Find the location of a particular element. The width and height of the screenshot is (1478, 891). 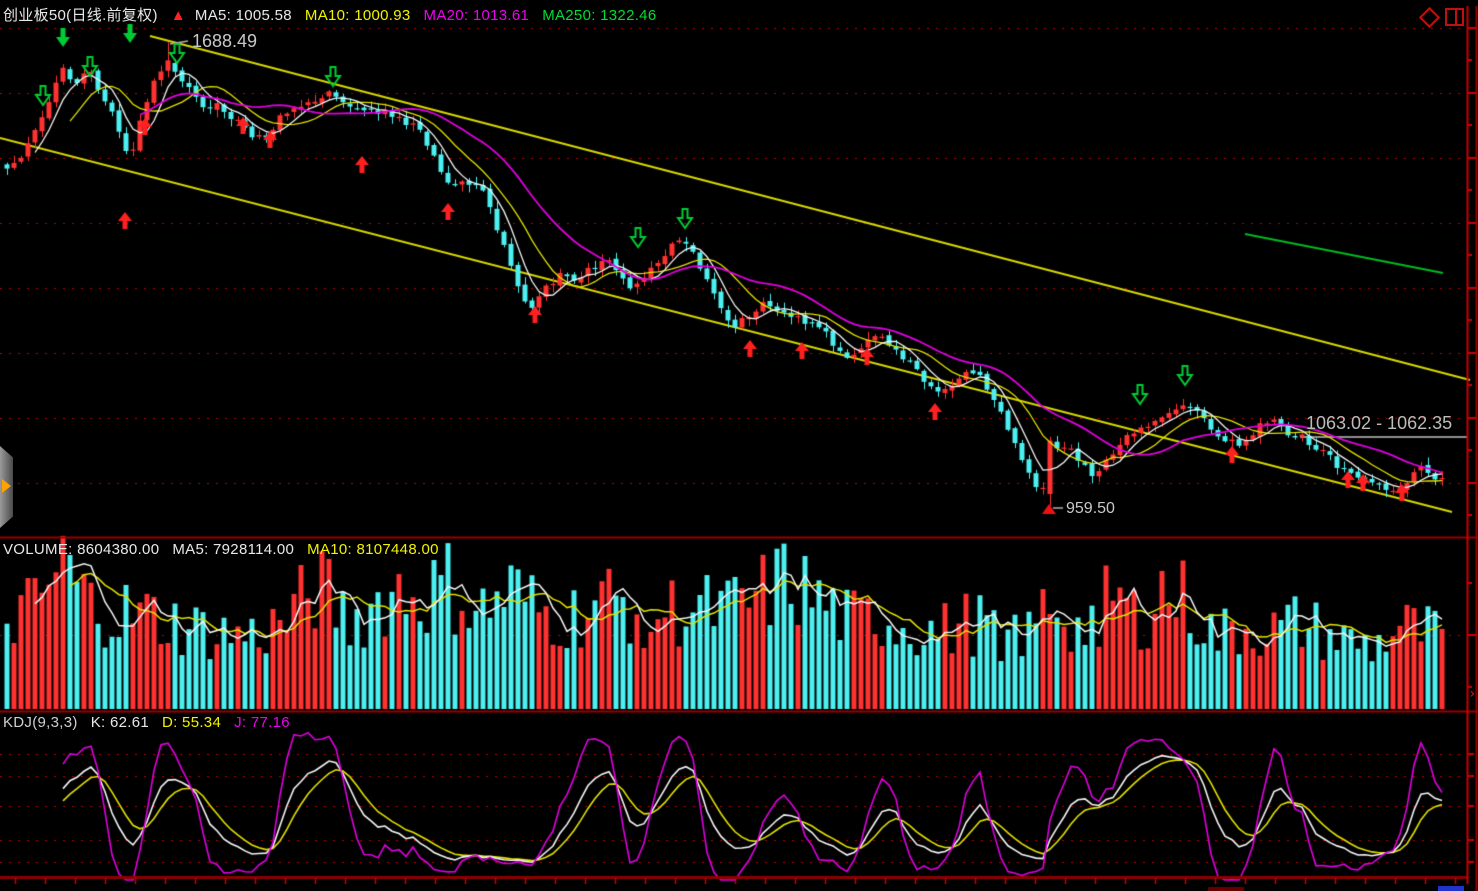

kdj-d-value: D: 55.34 is located at coordinates (191, 722).